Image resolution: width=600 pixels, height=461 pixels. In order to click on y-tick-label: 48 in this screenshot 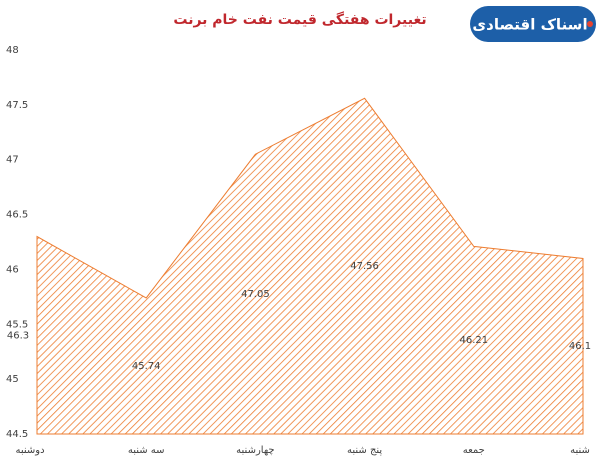, I will do `click(12, 50)`.